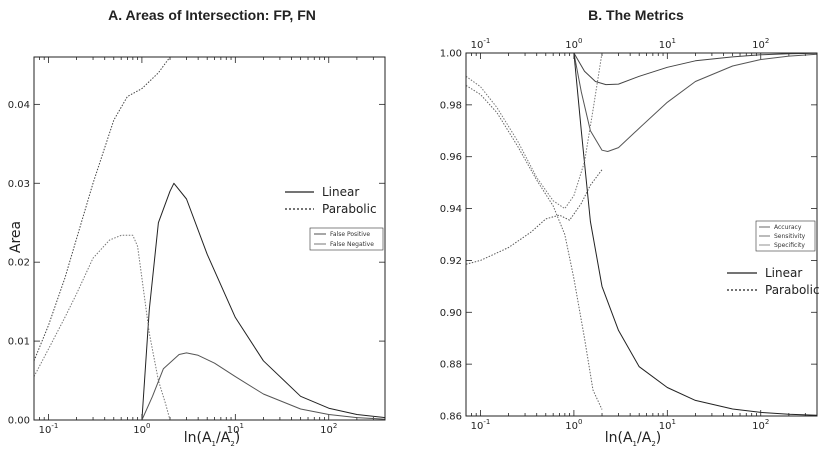 The width and height of the screenshot is (828, 453). I want to click on panel-a-y-tick-label: 0.00, so click(19, 421).